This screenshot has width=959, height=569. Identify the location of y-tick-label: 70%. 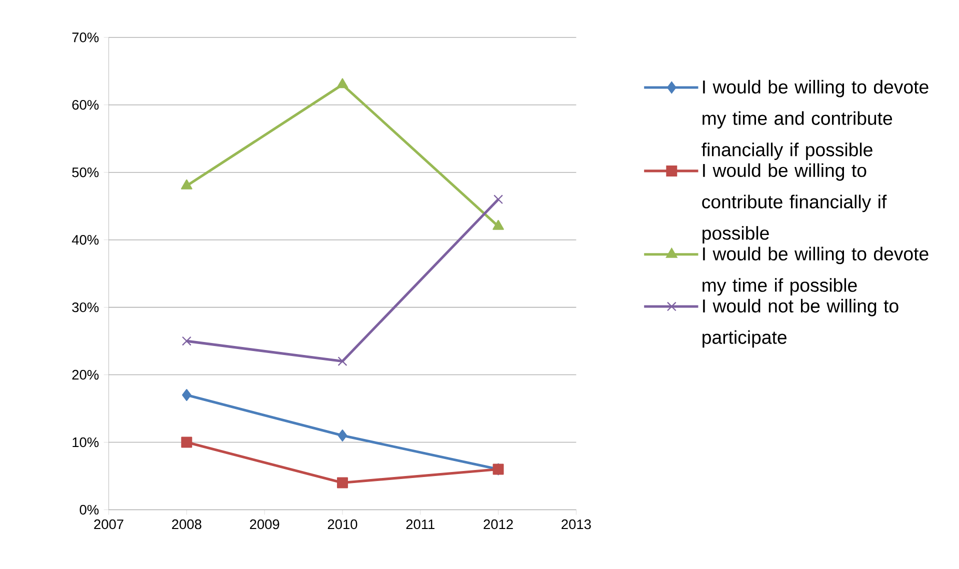
(85, 37).